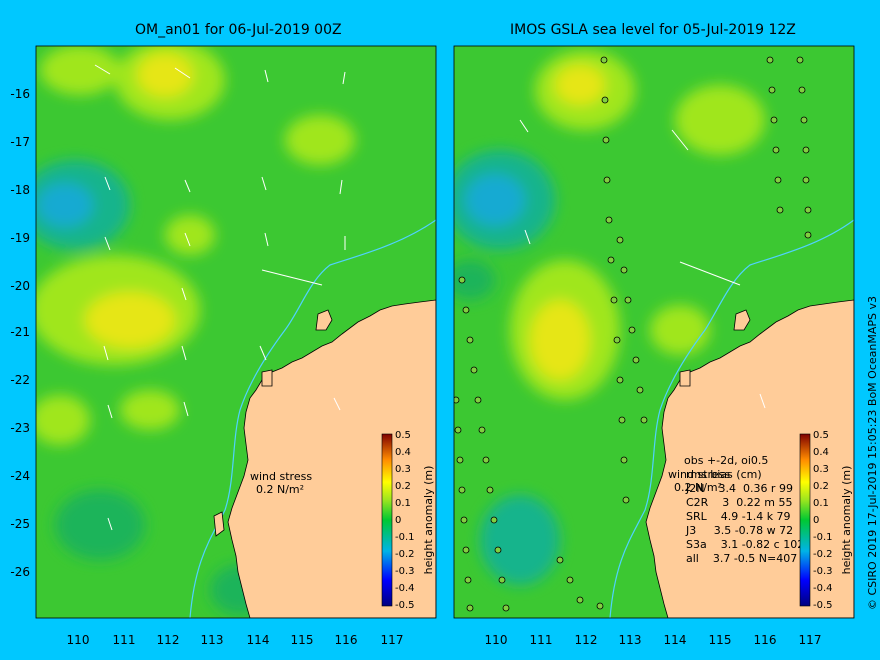  Describe the element at coordinates (20, 94) in the screenshot. I see `y-tick-label: -16` at that location.